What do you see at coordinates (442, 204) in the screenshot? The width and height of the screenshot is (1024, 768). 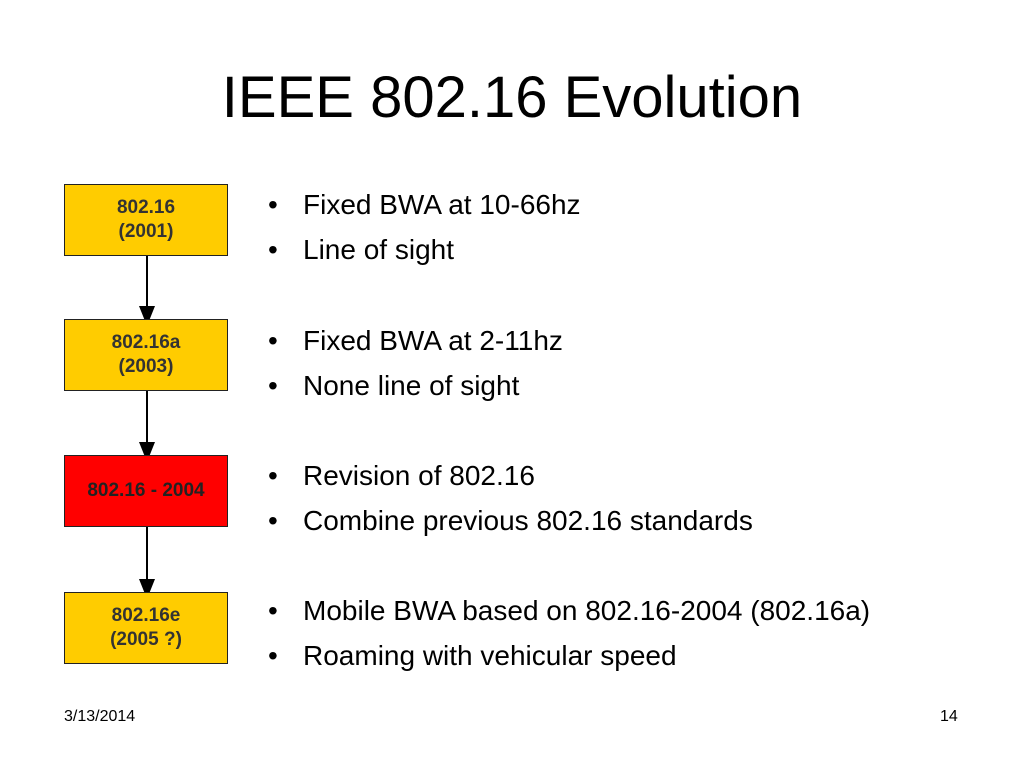 I see `bullet-text: Fixed BWA at 10-66hz` at bounding box center [442, 204].